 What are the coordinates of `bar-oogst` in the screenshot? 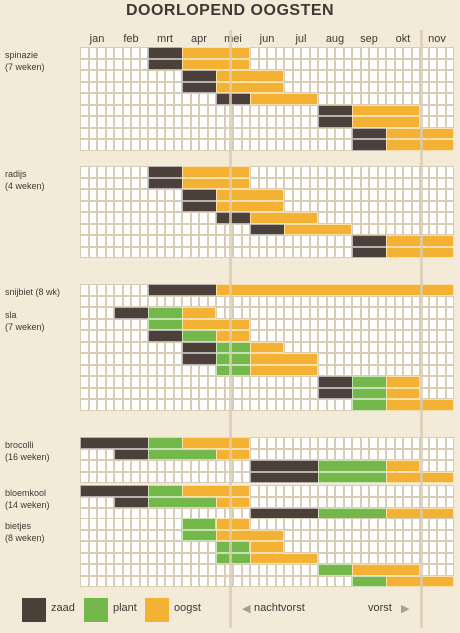 It's located at (233, 524).